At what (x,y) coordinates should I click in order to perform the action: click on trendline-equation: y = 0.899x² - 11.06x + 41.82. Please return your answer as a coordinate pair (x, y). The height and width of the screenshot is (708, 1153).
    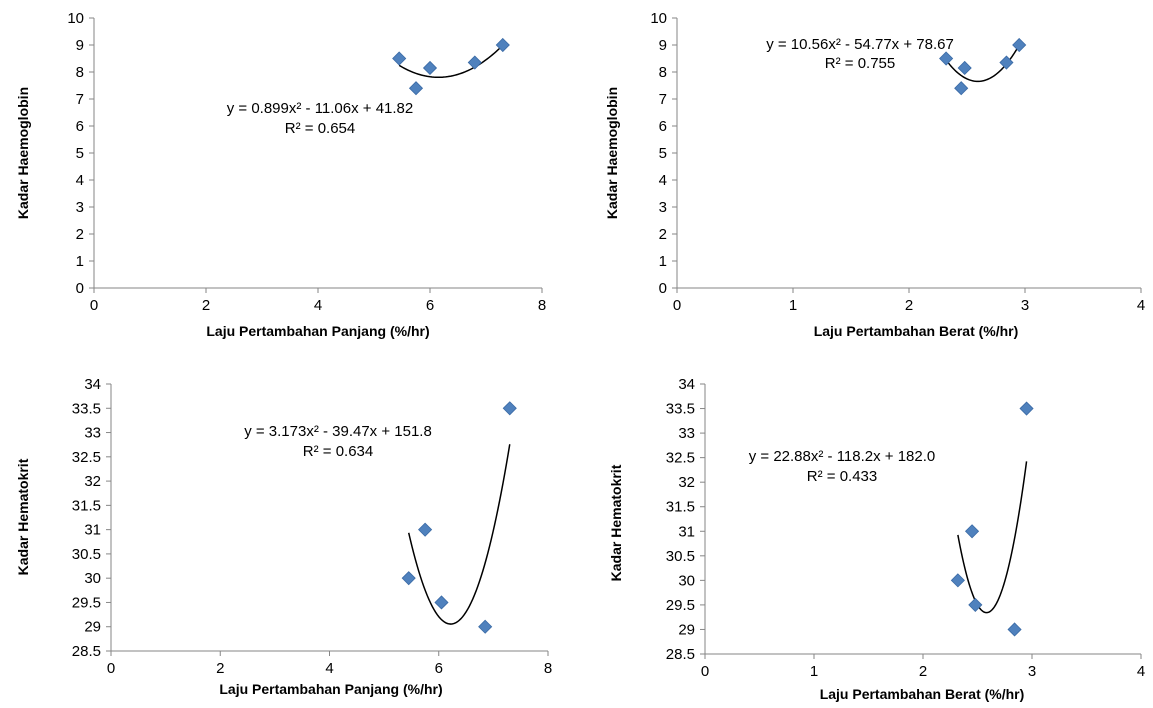
    Looking at the image, I should click on (320, 108).